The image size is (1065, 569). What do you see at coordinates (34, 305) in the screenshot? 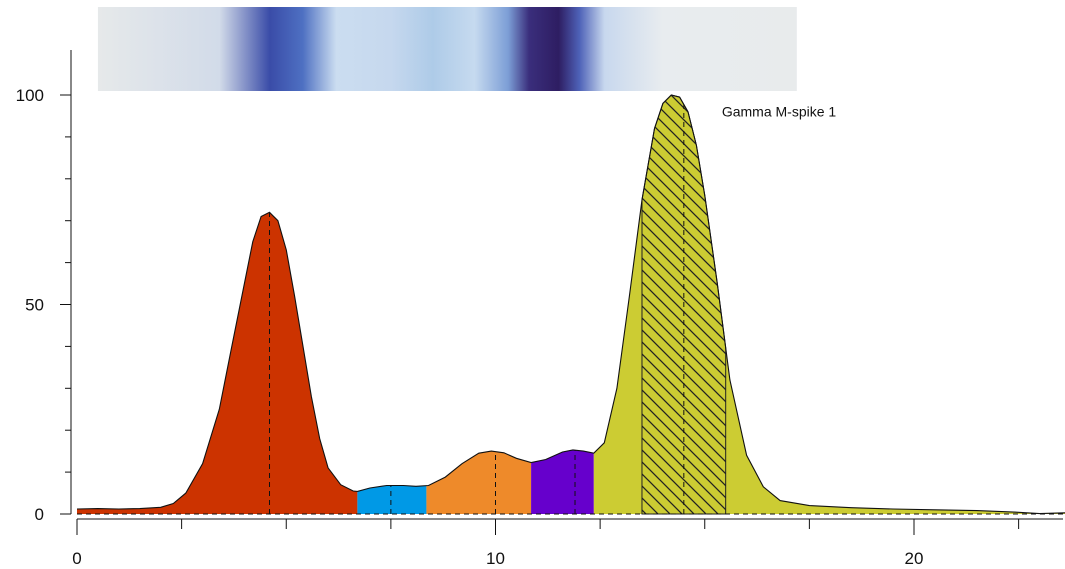
I see `y-tick-label: 50` at bounding box center [34, 305].